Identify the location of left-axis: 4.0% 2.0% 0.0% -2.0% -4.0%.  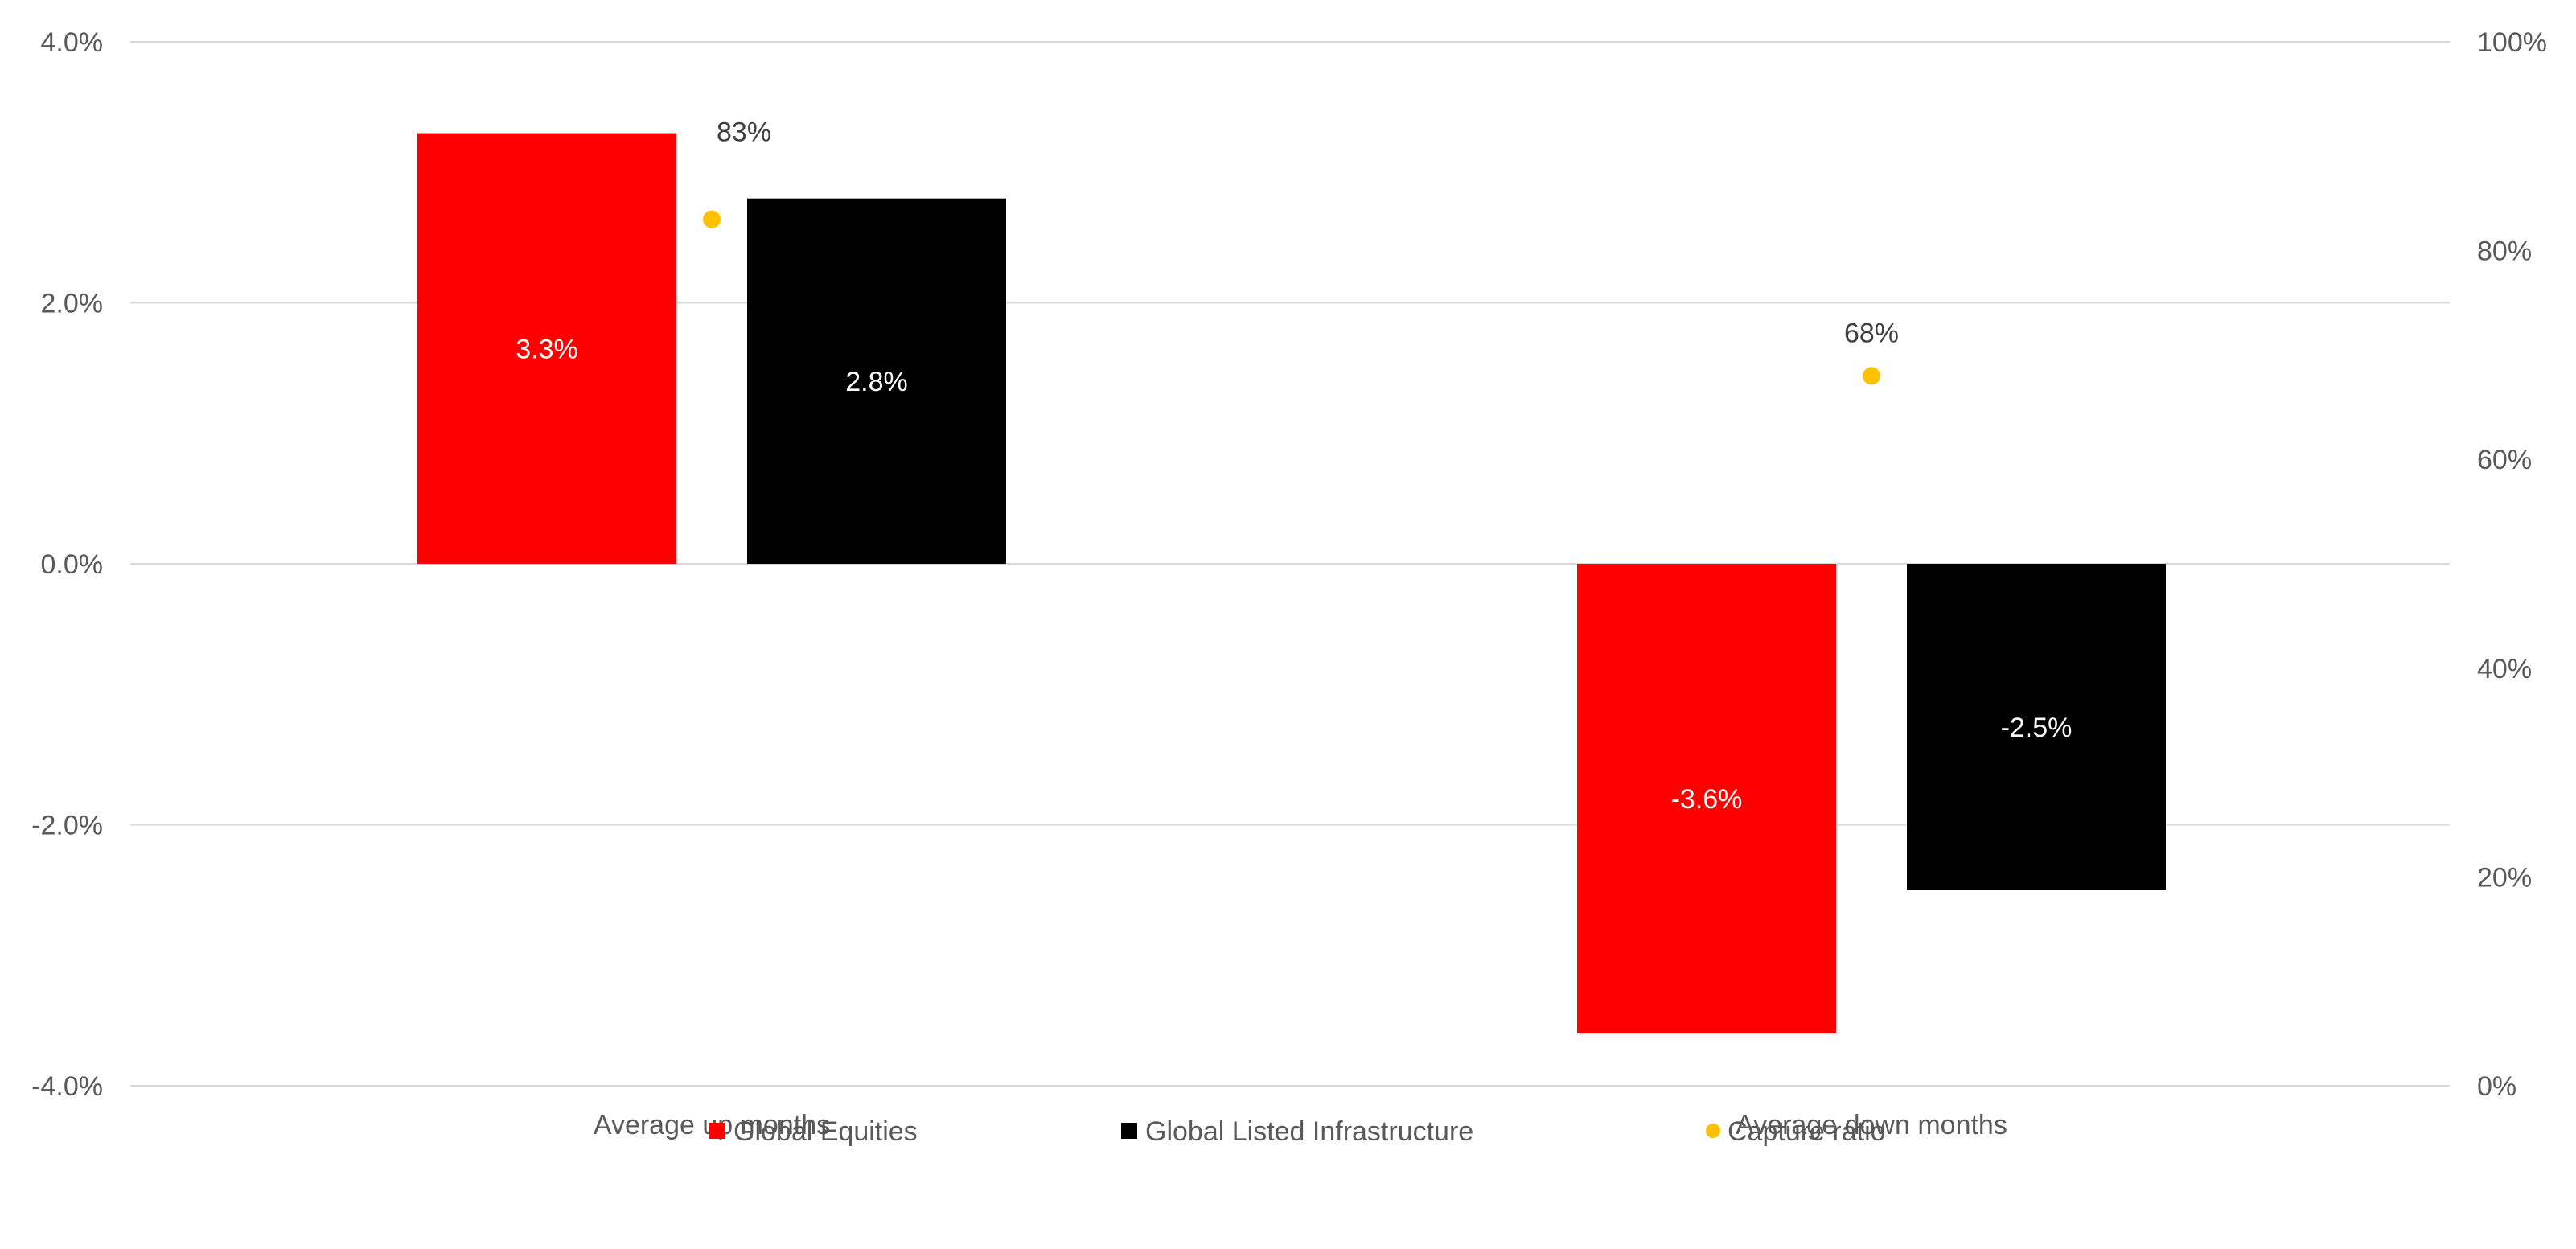
(67, 565).